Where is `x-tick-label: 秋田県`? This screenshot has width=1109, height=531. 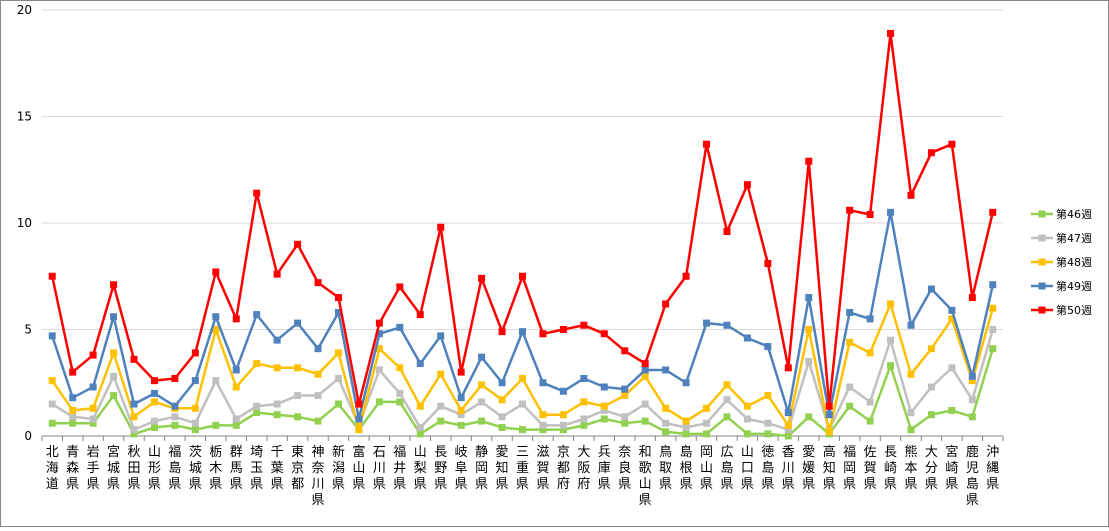
x-tick-label: 秋田県 is located at coordinates (134, 468).